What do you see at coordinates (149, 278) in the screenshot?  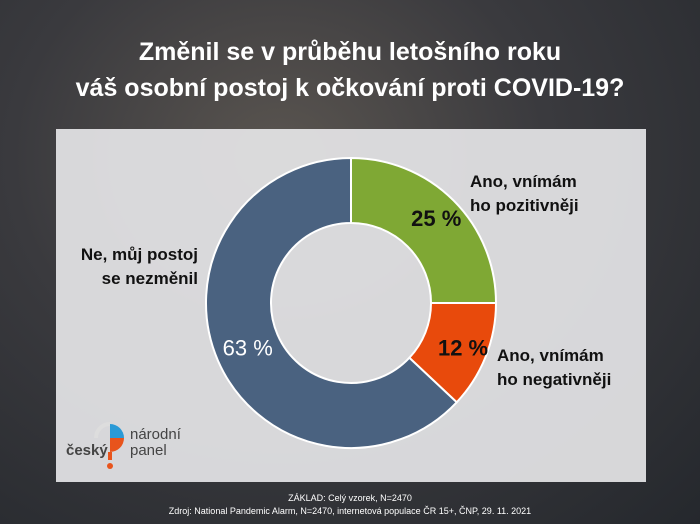 I see `label-unchanged-line-2: se nezměnil` at bounding box center [149, 278].